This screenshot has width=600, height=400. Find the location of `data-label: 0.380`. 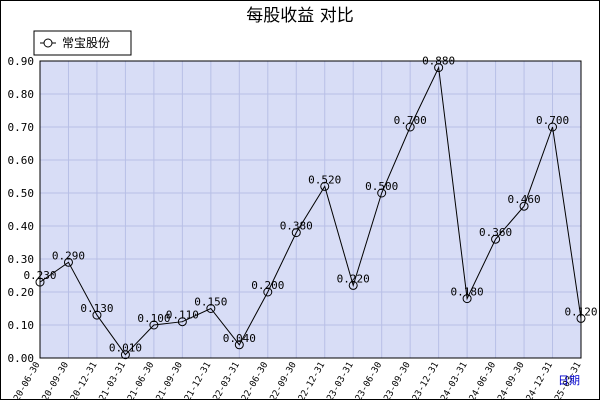

data-label: 0.380 is located at coordinates (296, 226).